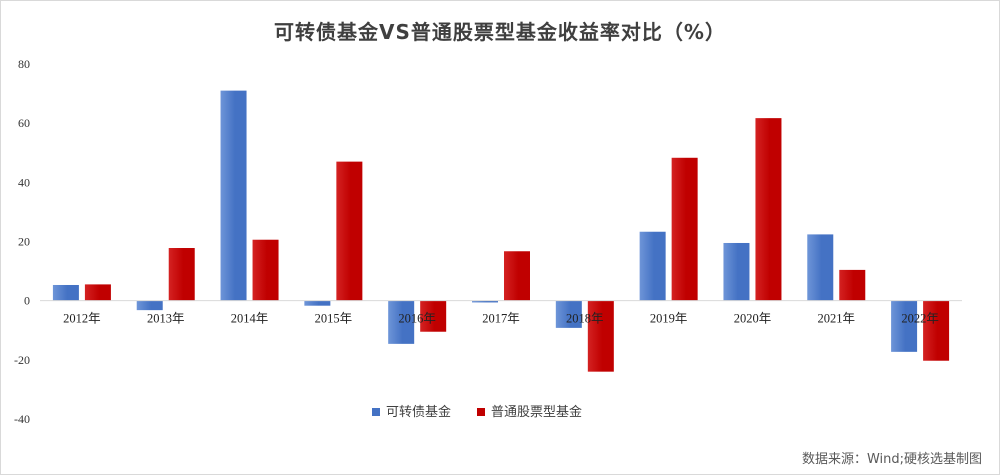 The height and width of the screenshot is (475, 1000). Describe the element at coordinates (418, 412) in the screenshot. I see `legend-label: 可转债基金` at that location.